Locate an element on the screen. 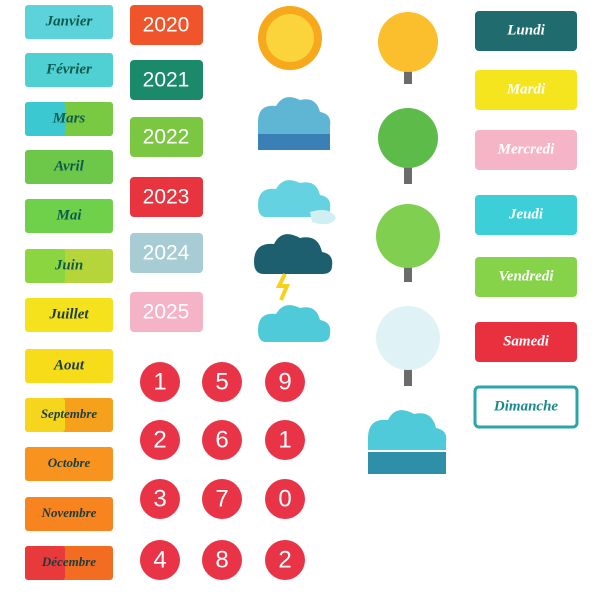 This screenshot has height=600, width=600. month-label: Octobre is located at coordinates (69, 462).